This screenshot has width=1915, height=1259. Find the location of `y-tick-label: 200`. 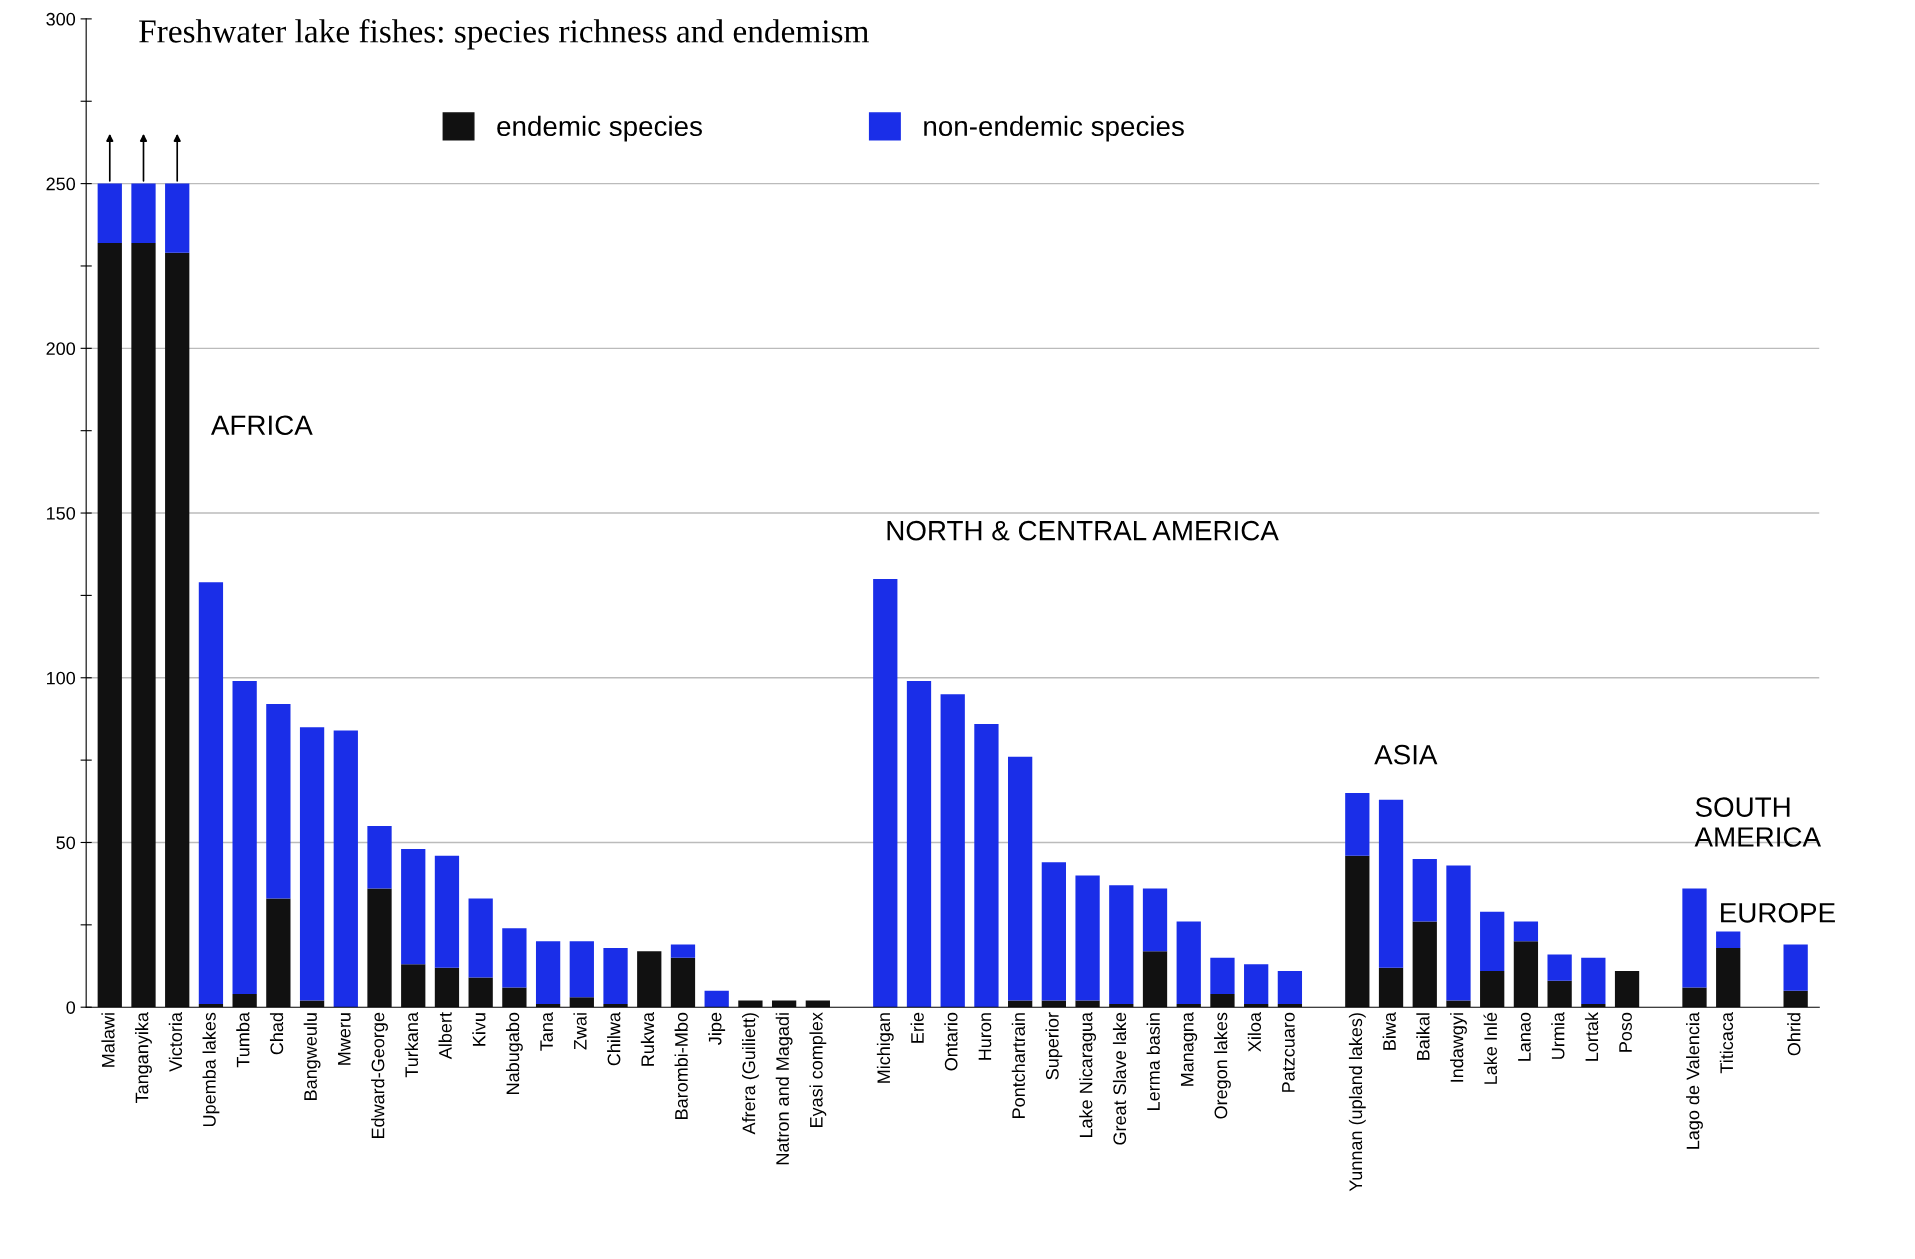

y-tick-label: 200 is located at coordinates (61, 349).